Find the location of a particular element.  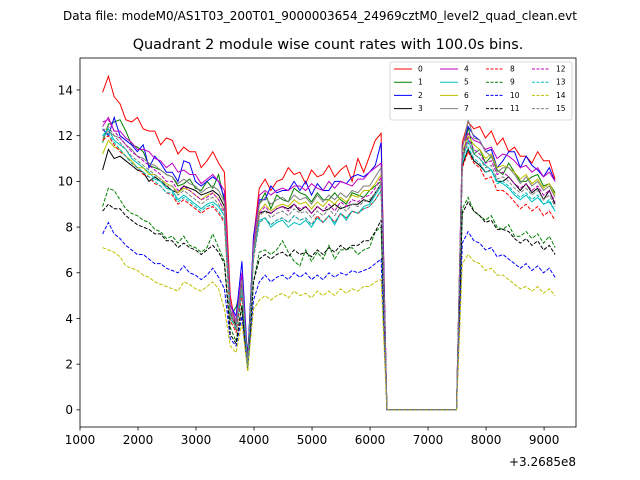

legend-label-8: 8 is located at coordinates (512, 69).